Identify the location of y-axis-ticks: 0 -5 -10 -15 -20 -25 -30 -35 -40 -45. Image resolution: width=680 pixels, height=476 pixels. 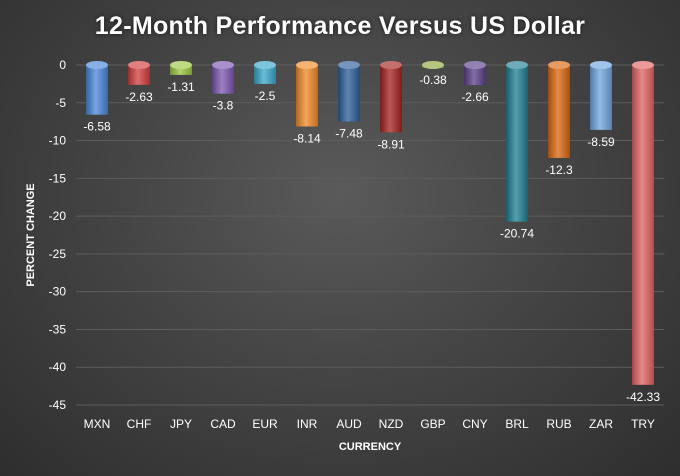
(58, 235).